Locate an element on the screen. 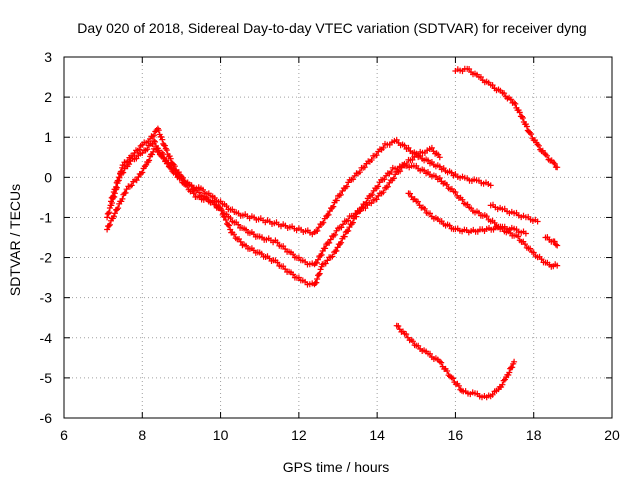 The image size is (640, 480). series-trace-b is located at coordinates (275, 202).